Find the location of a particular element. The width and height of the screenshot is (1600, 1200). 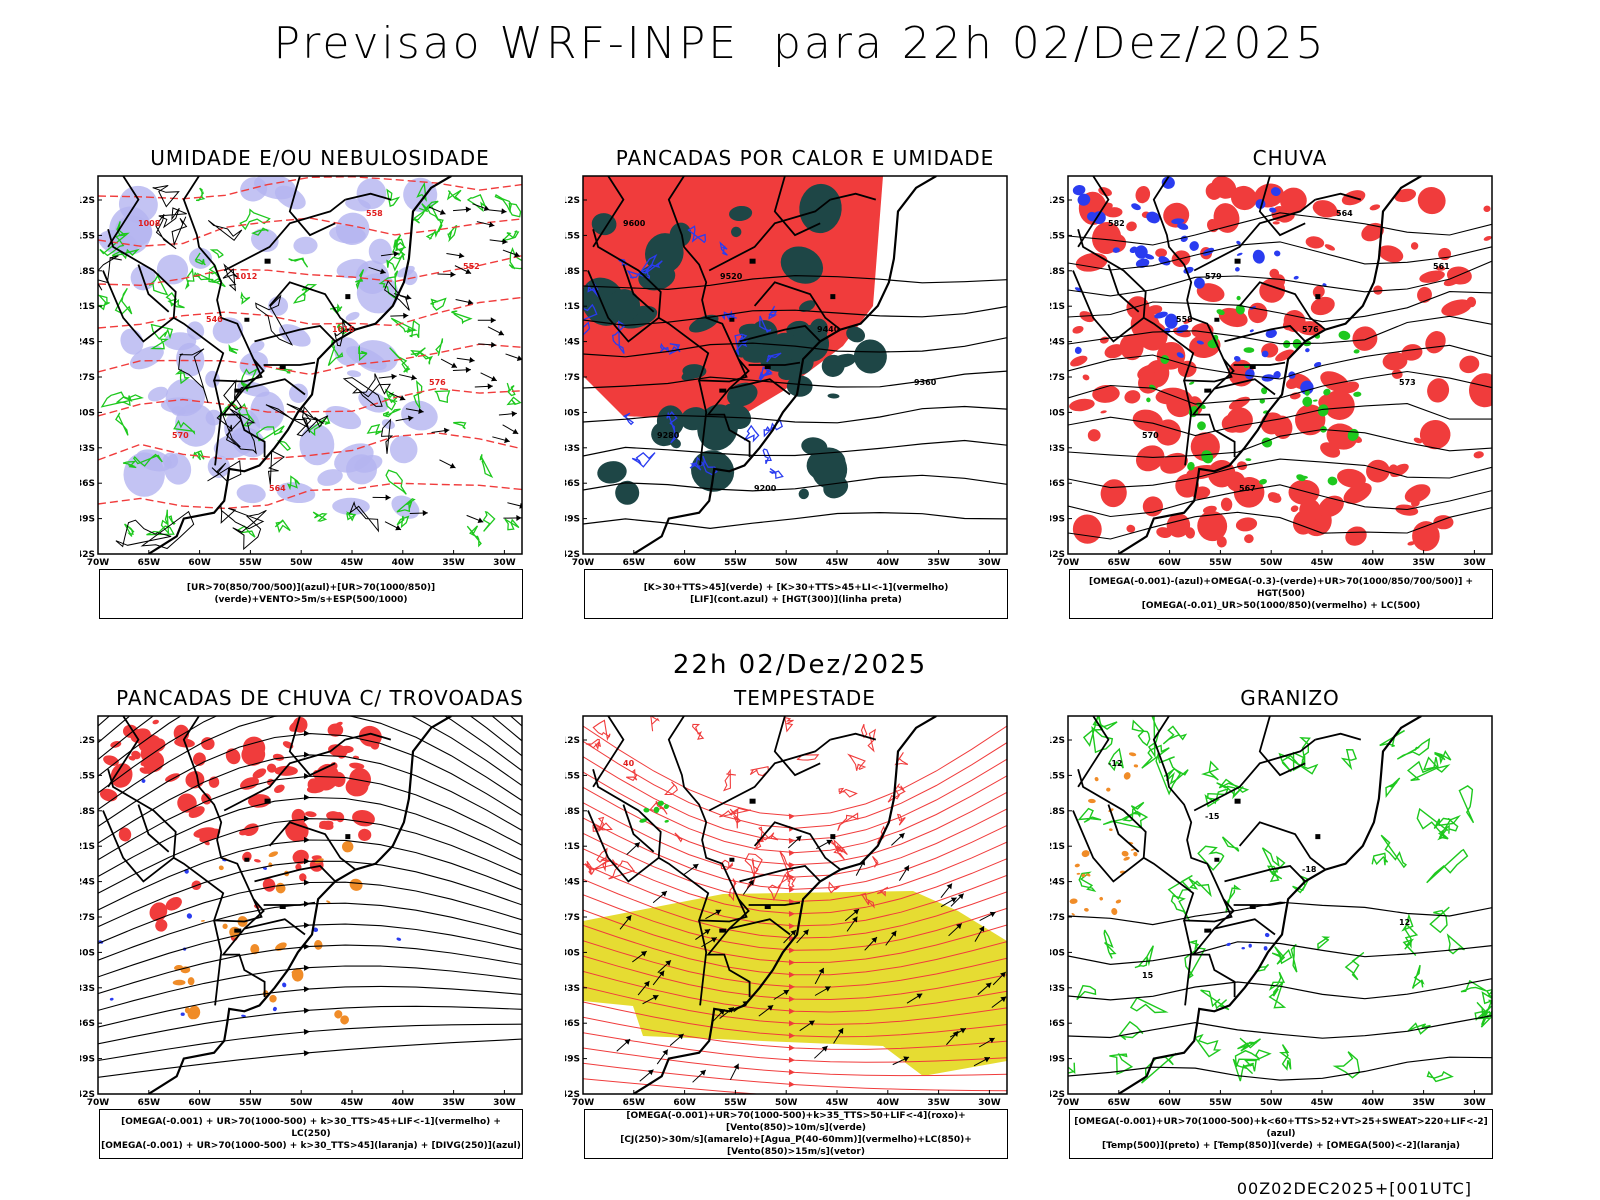

contour-label: 9280 is located at coordinates (668, 435).